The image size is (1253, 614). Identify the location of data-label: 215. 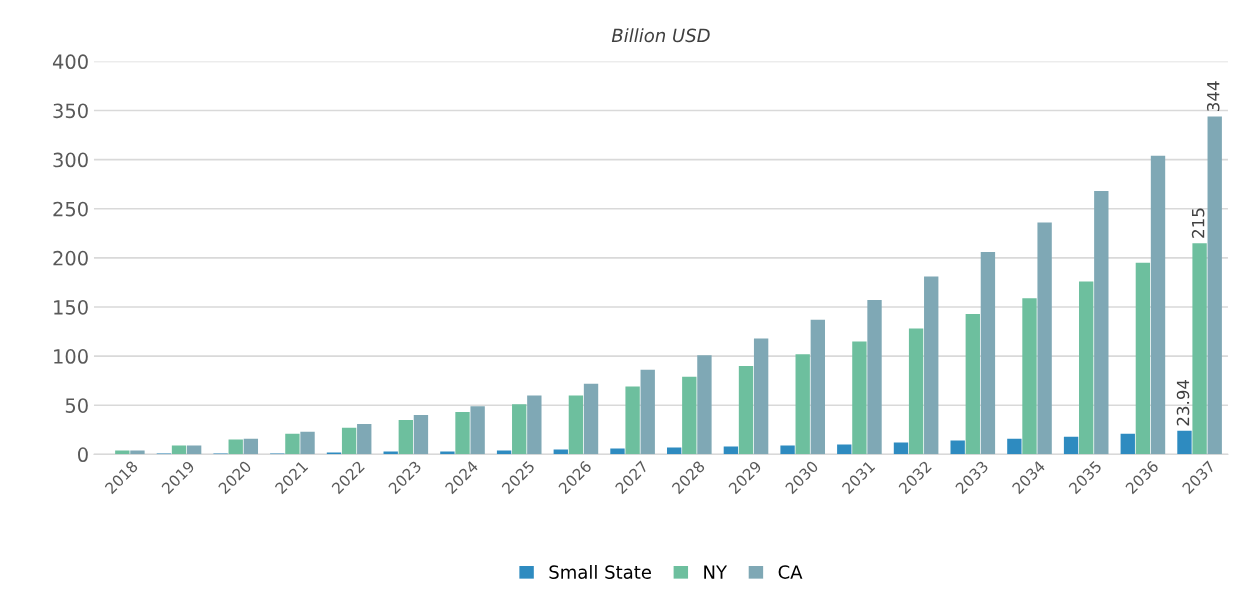
(1198, 223).